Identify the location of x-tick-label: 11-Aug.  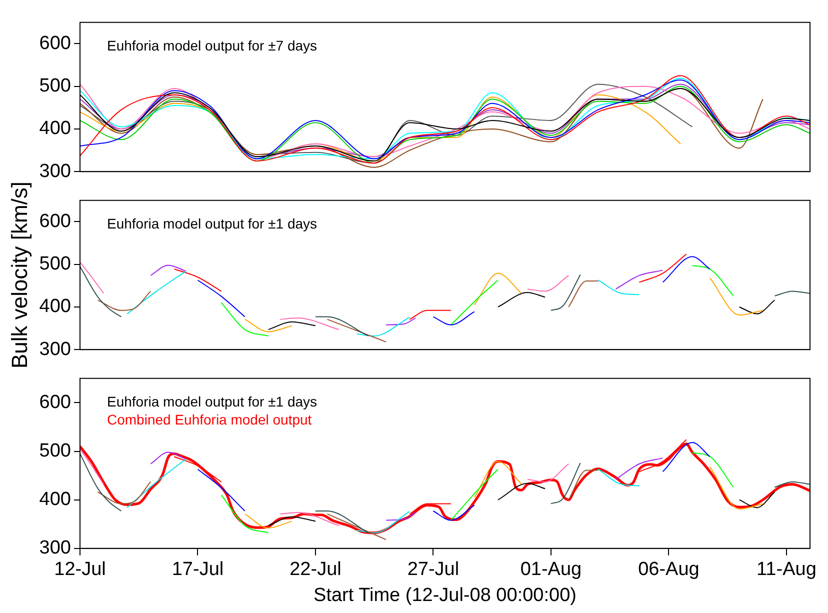
(786, 569).